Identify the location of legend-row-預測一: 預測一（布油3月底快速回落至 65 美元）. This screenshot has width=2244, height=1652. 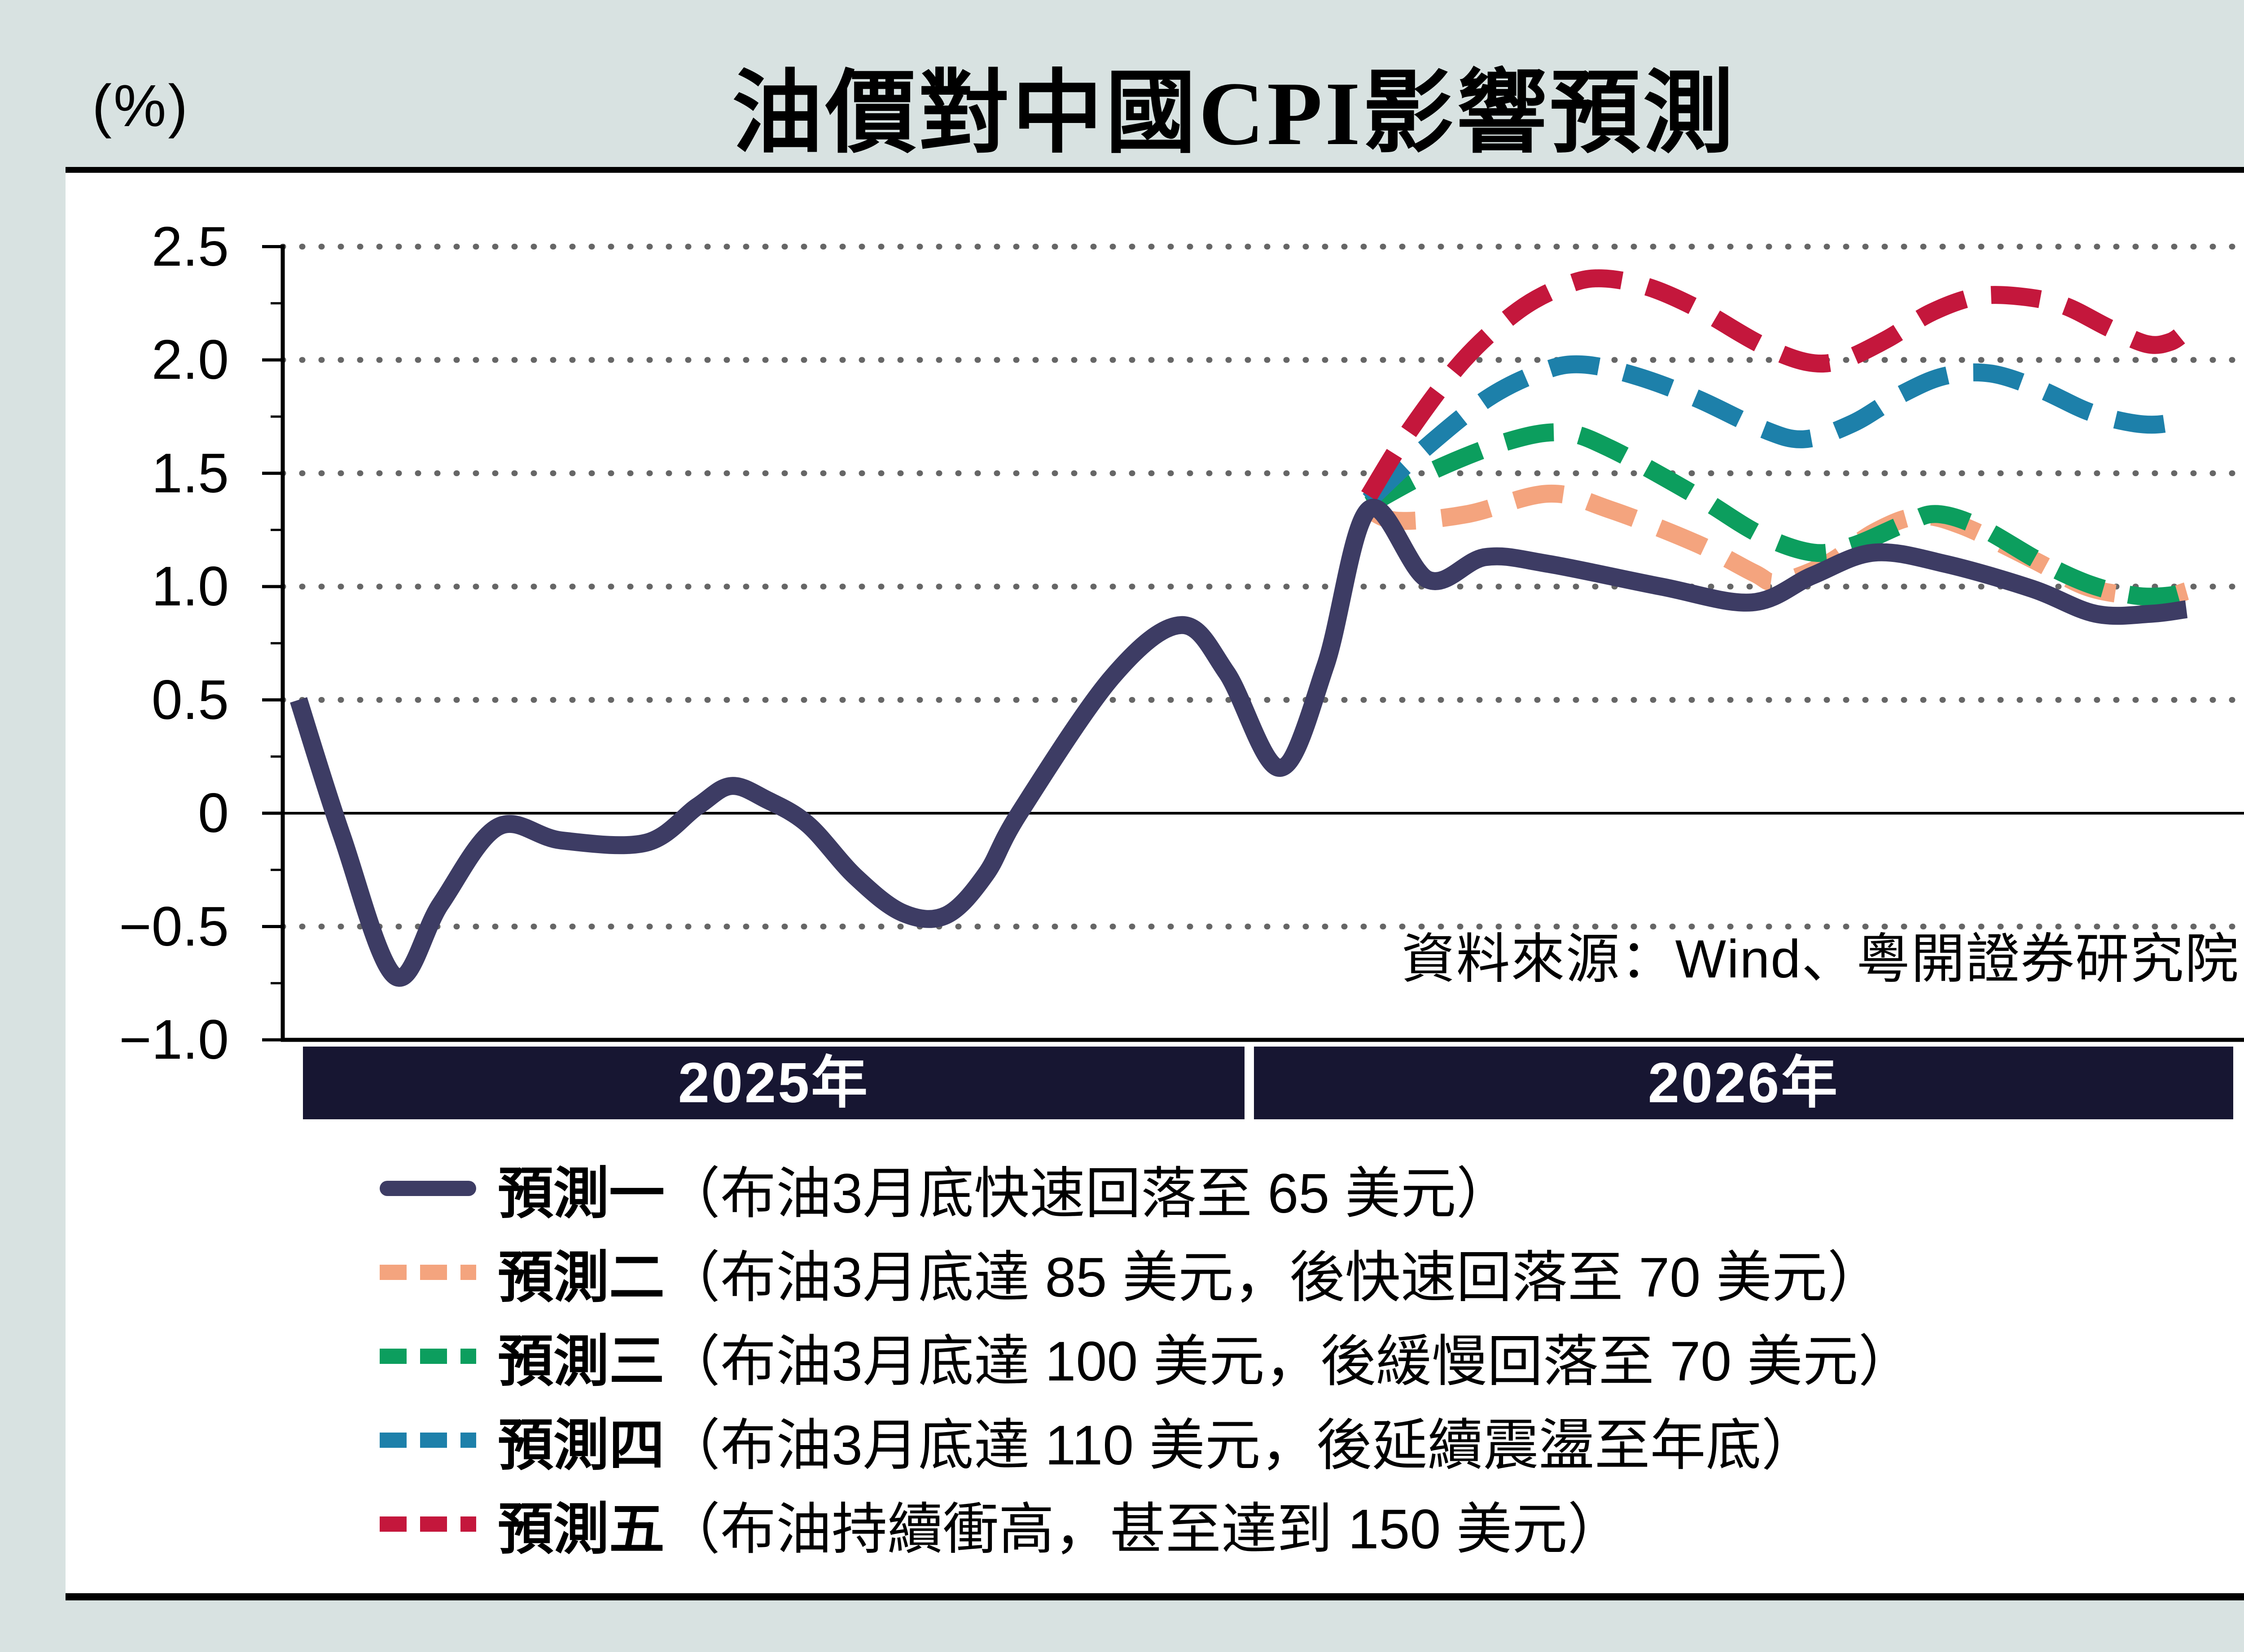
(946, 1190).